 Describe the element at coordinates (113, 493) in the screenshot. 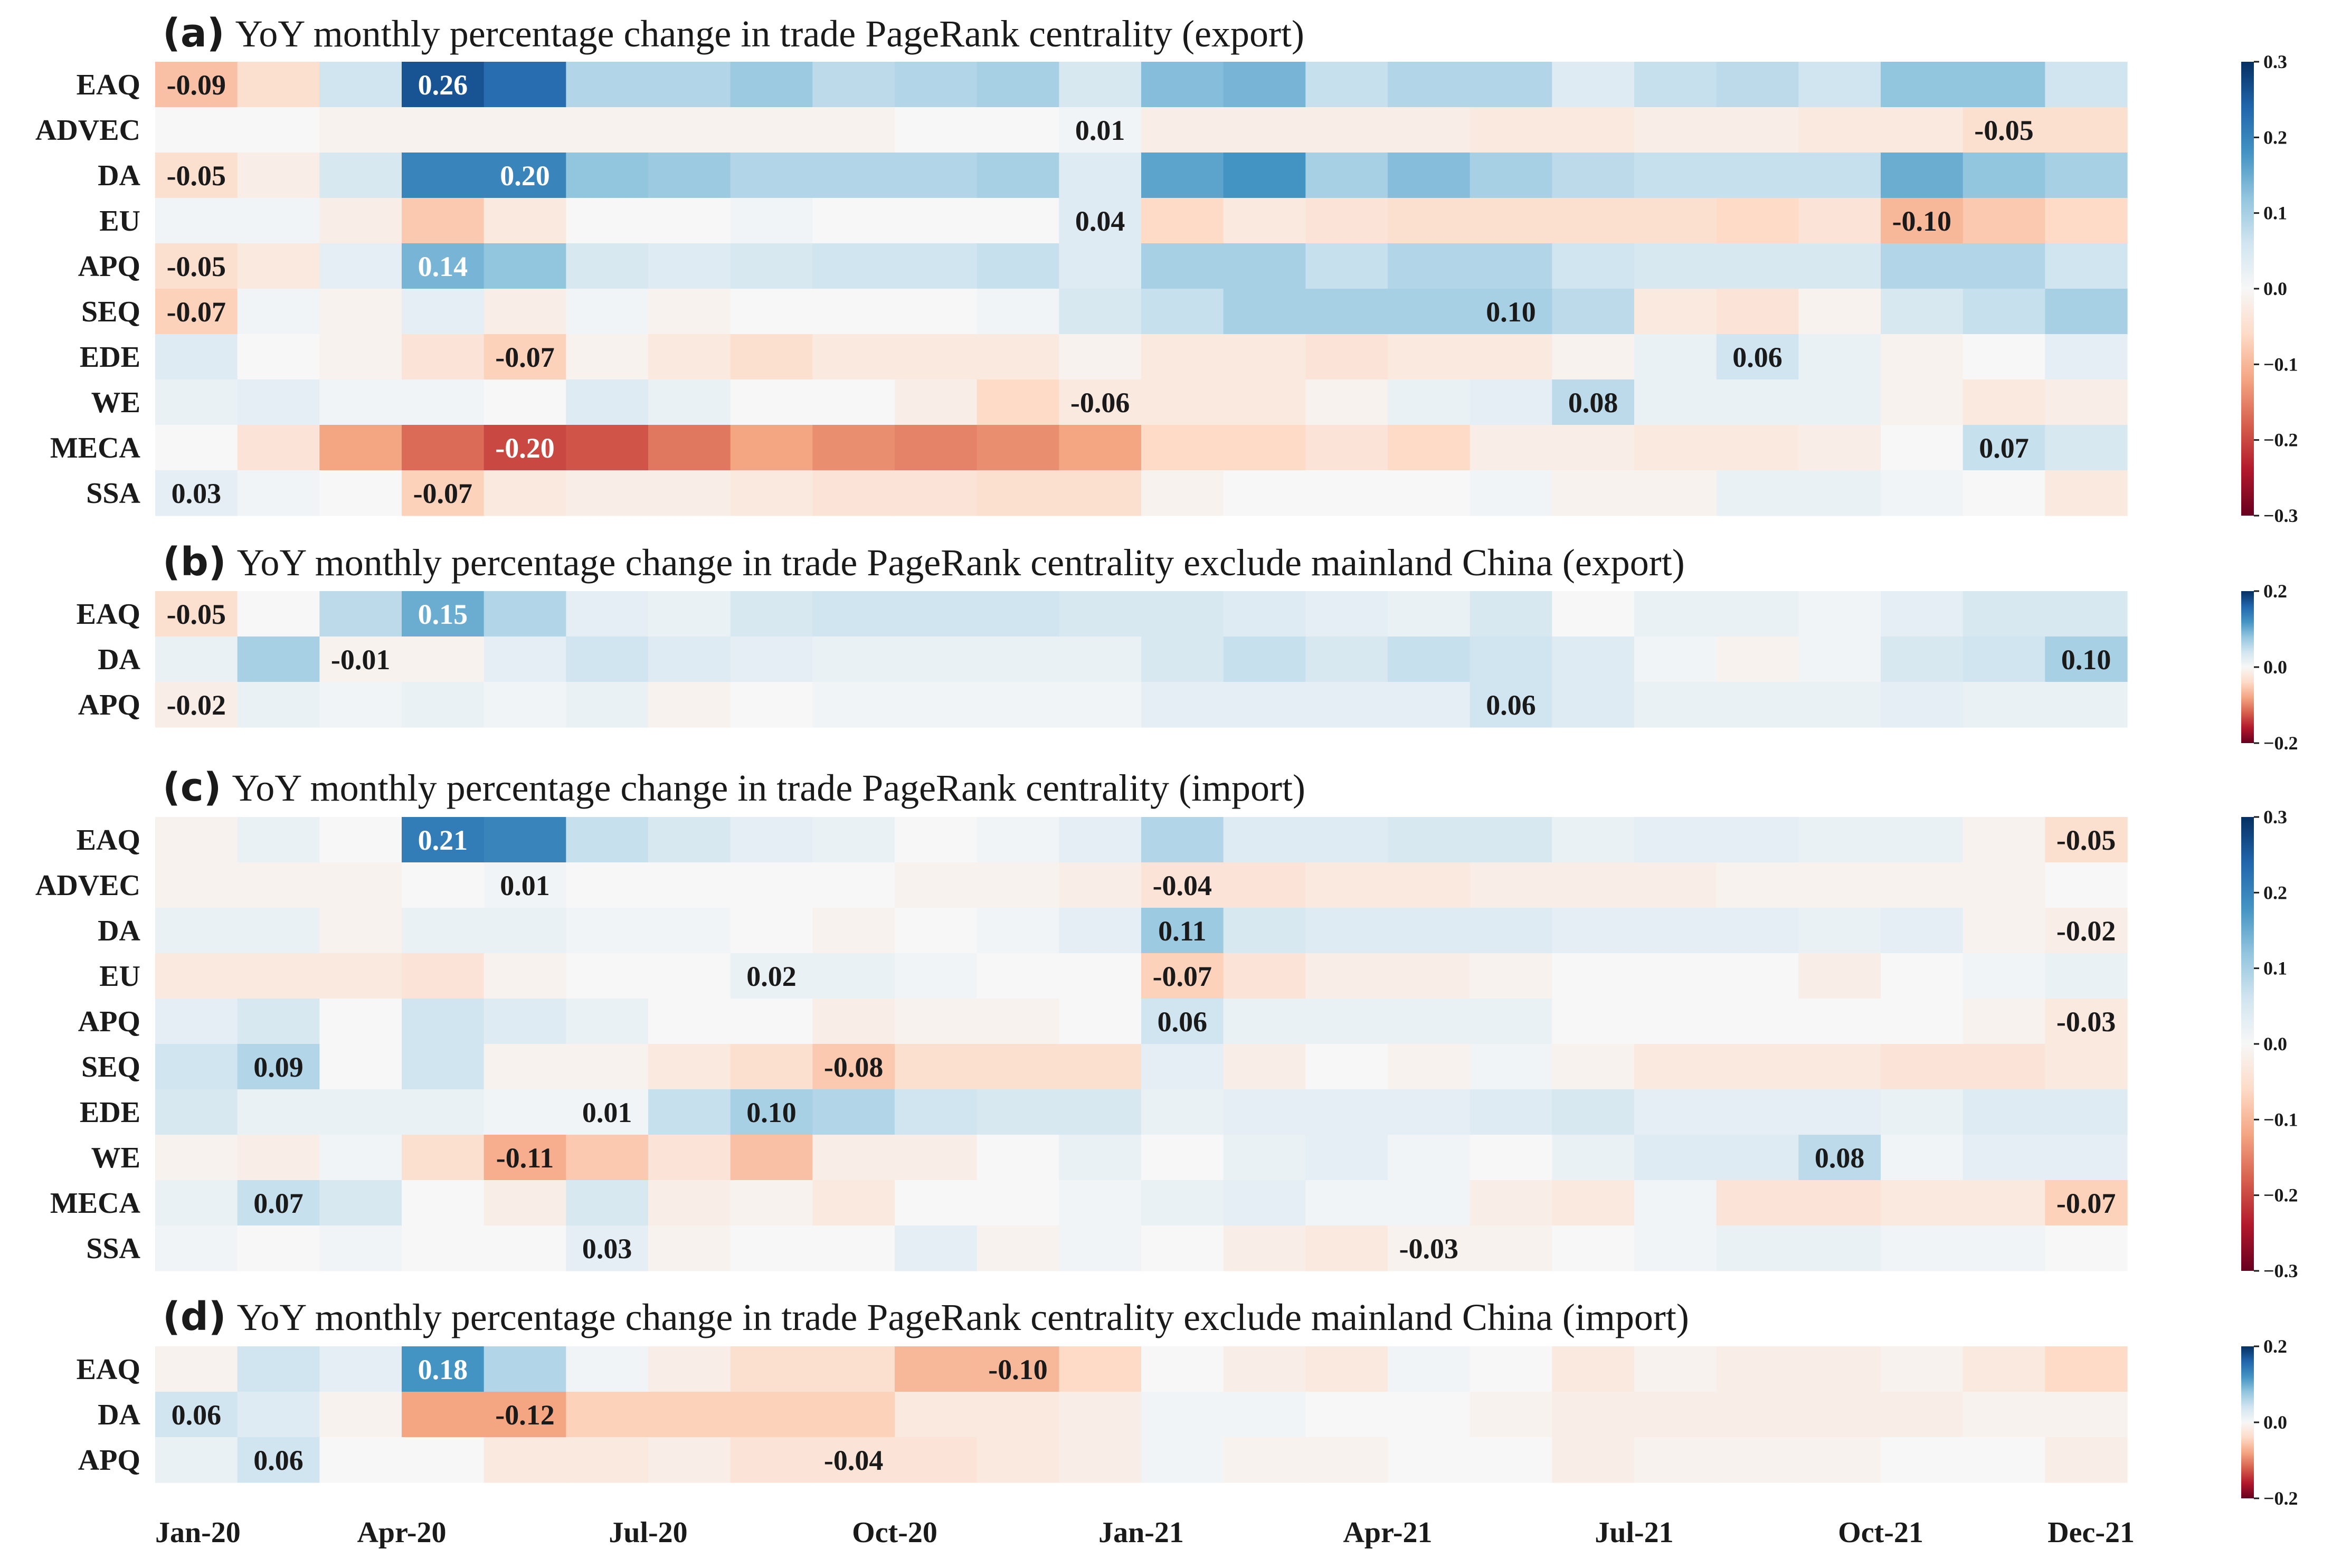

I see `row-label: SSA` at that location.